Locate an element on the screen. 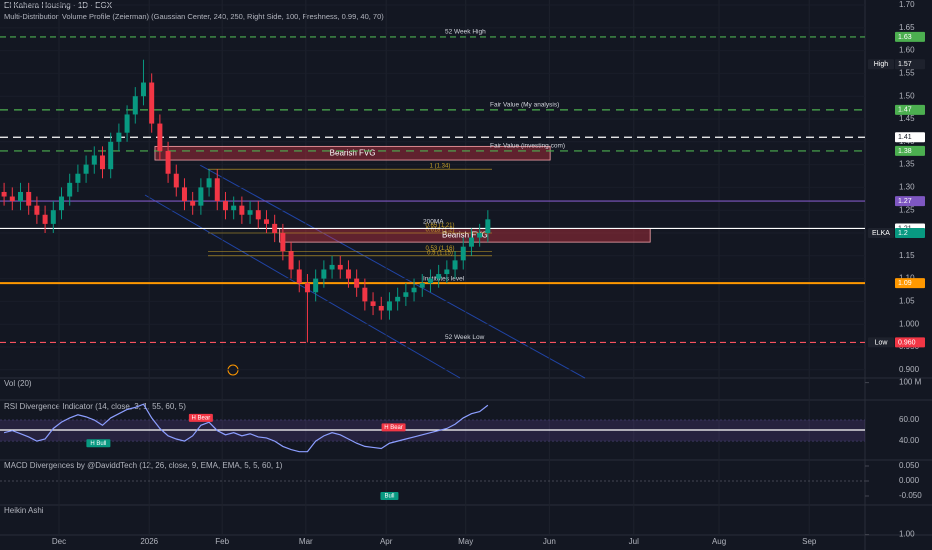 The width and height of the screenshot is (932, 550). fib-label: 0.53 (1.16) is located at coordinates (439, 249).